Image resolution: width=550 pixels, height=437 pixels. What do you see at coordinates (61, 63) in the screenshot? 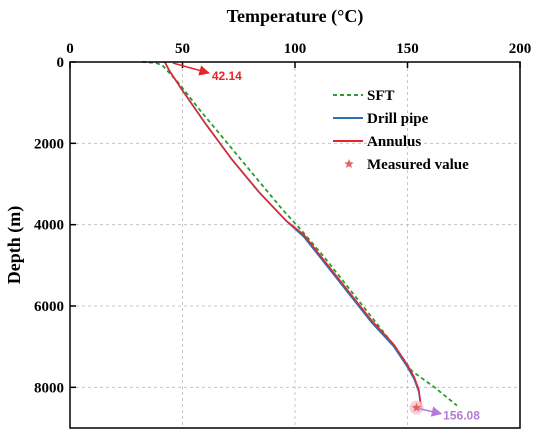
I see `y-tick-label: 0` at bounding box center [61, 63].